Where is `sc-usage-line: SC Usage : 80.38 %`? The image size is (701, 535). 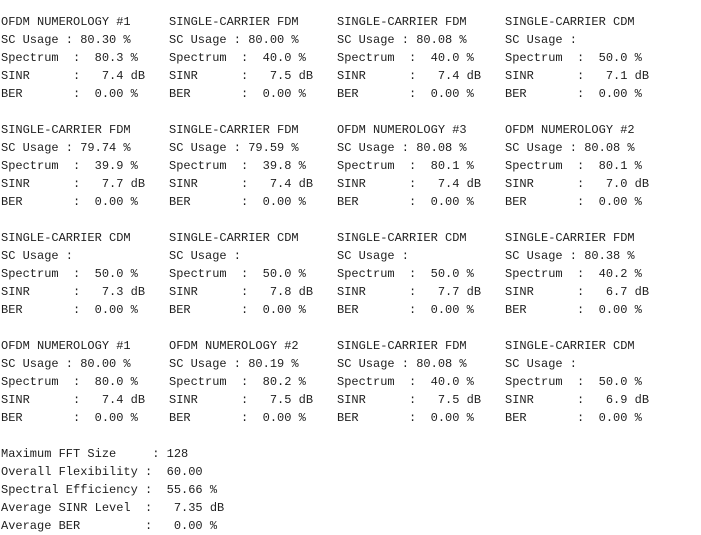 sc-usage-line: SC Usage : 80.38 % is located at coordinates (570, 256).